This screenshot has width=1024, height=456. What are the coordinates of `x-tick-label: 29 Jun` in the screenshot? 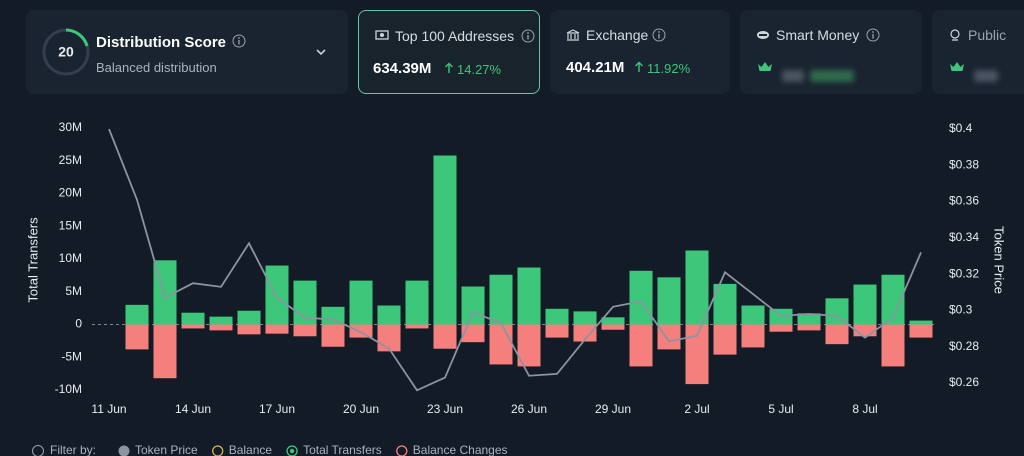 It's located at (613, 409).